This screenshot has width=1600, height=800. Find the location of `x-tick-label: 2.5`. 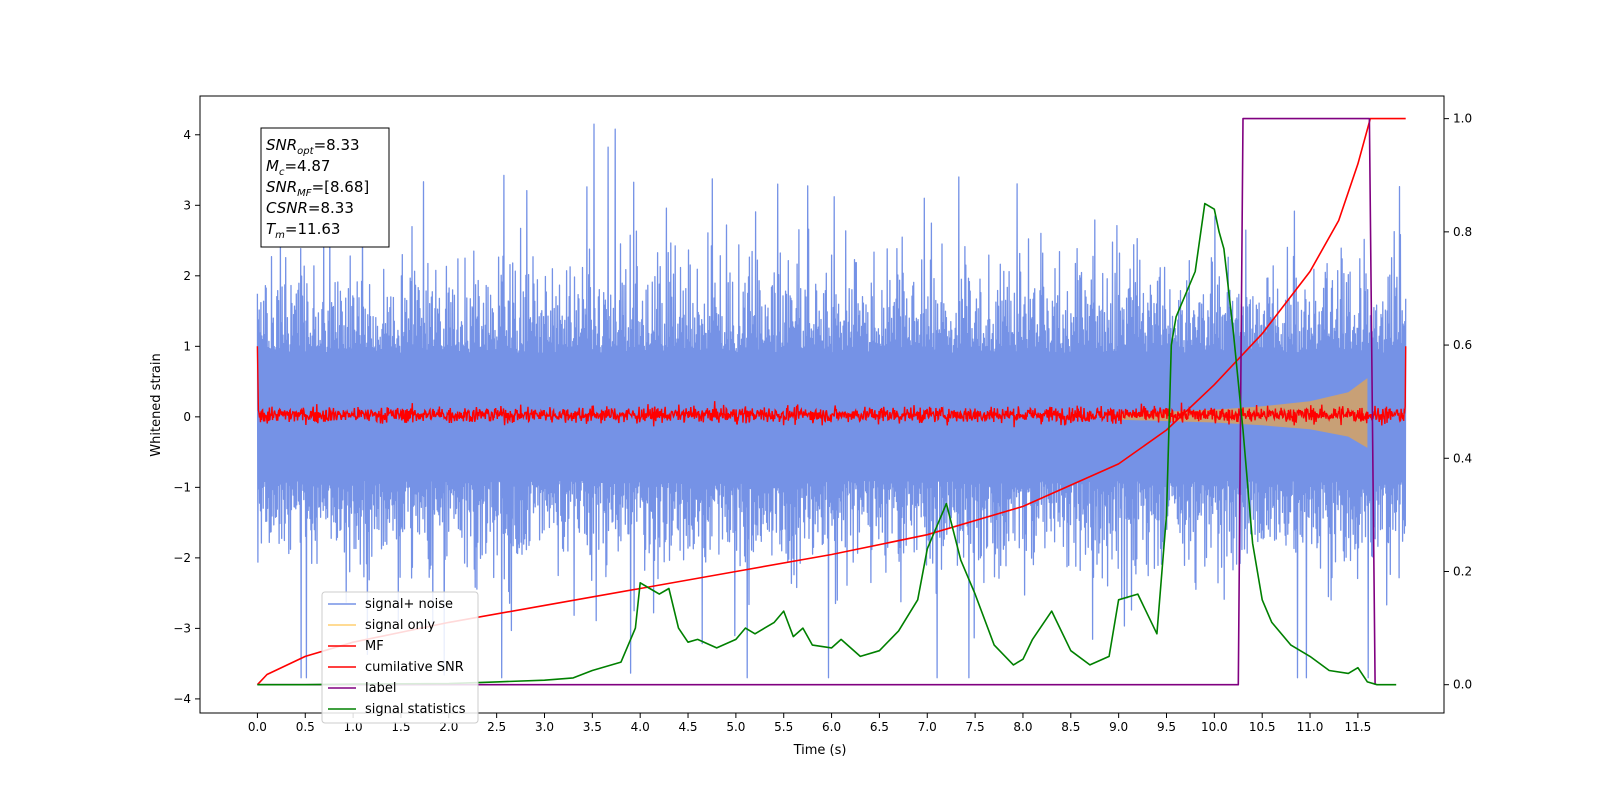

x-tick-label: 2.5 is located at coordinates (496, 727).